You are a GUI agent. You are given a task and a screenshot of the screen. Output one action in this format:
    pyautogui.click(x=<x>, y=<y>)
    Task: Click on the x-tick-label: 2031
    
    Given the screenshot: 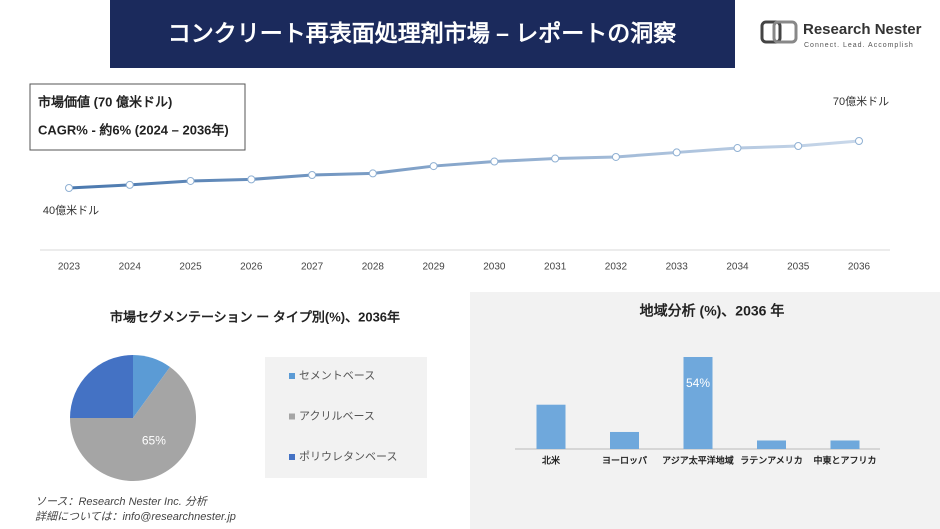 What is the action you would take?
    pyautogui.click(x=555, y=267)
    